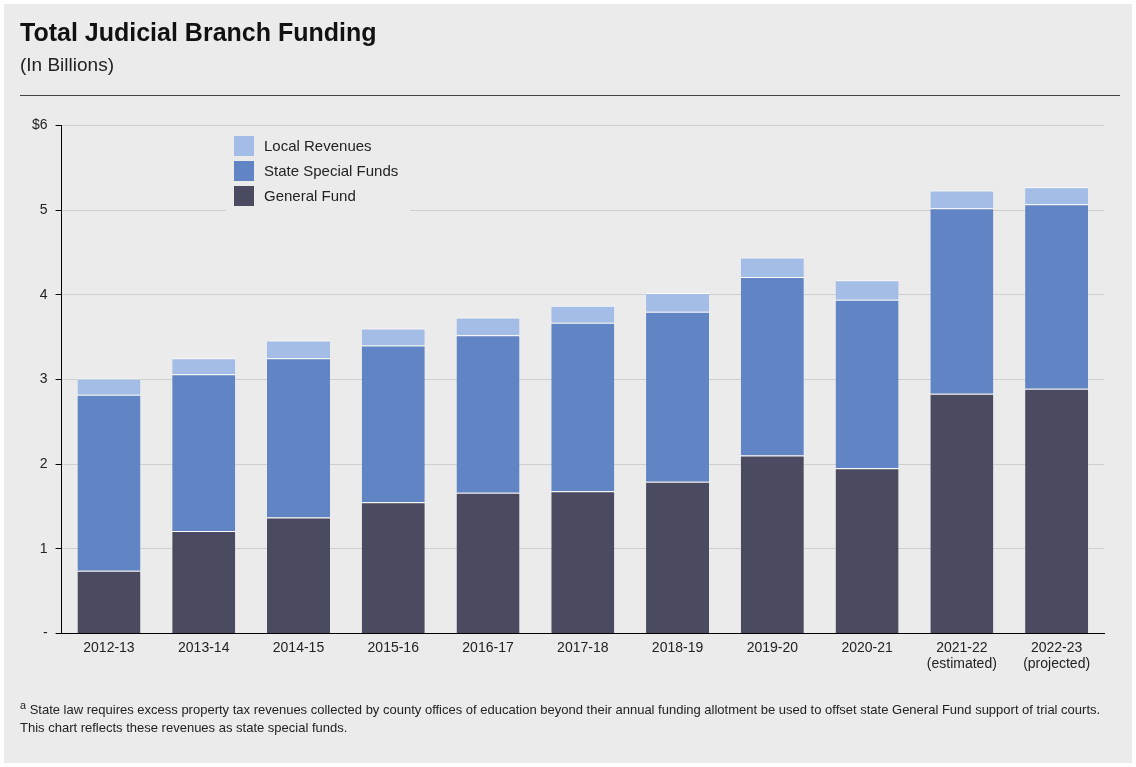 The width and height of the screenshot is (1136, 767). Describe the element at coordinates (298, 646) in the screenshot. I see `x-tick-label: 2014-15` at that location.